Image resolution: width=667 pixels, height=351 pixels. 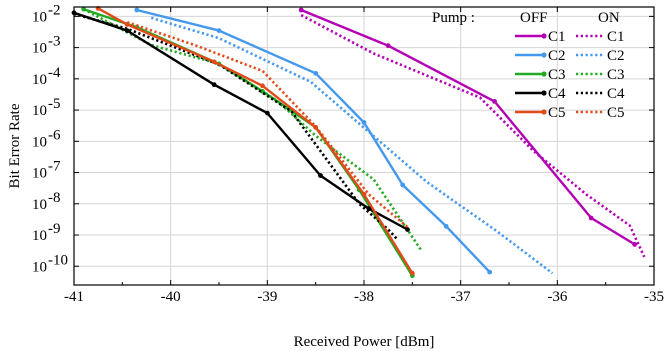 I want to click on y-tick-exponent: -8, so click(x=54, y=198).